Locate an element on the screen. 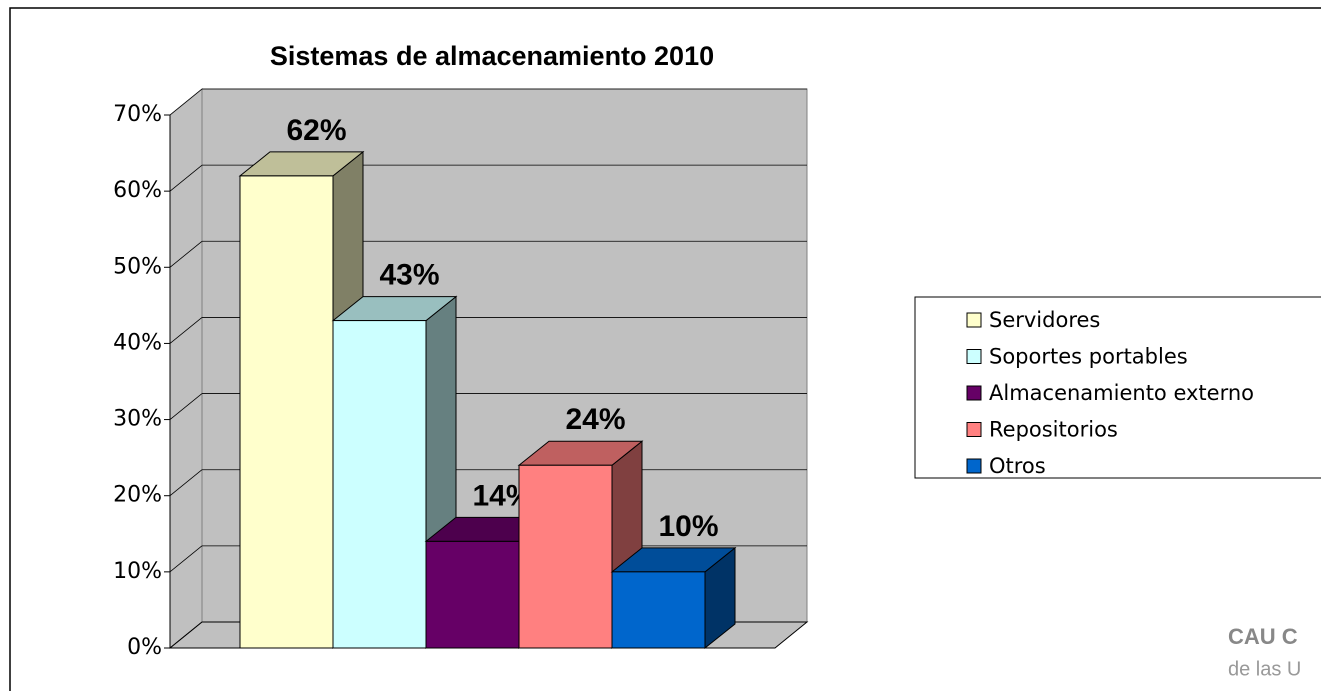 This screenshot has width=1321, height=691. legend-label: Repositorios is located at coordinates (1053, 430).